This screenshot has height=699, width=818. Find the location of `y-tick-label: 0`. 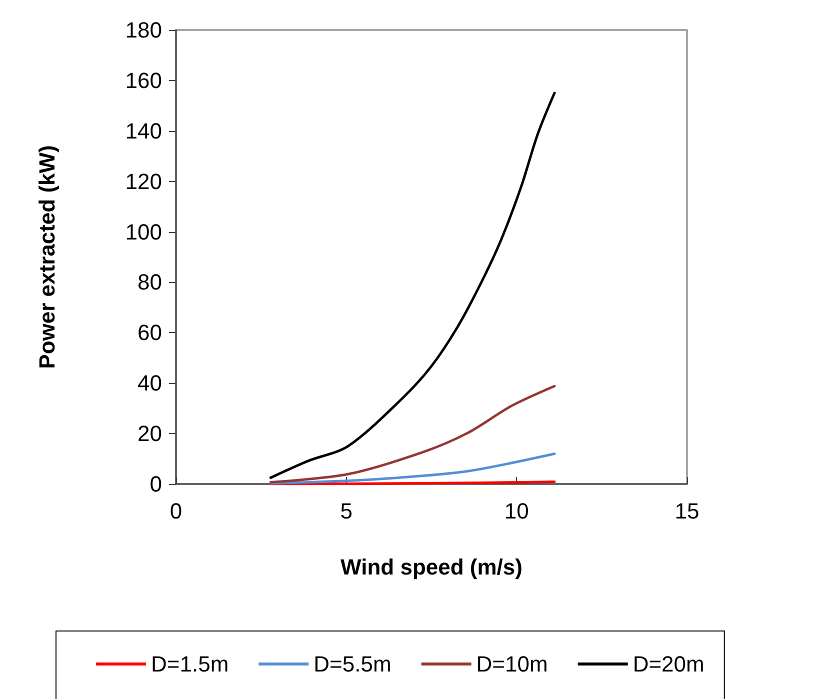

y-tick-label: 0 is located at coordinates (156, 484).